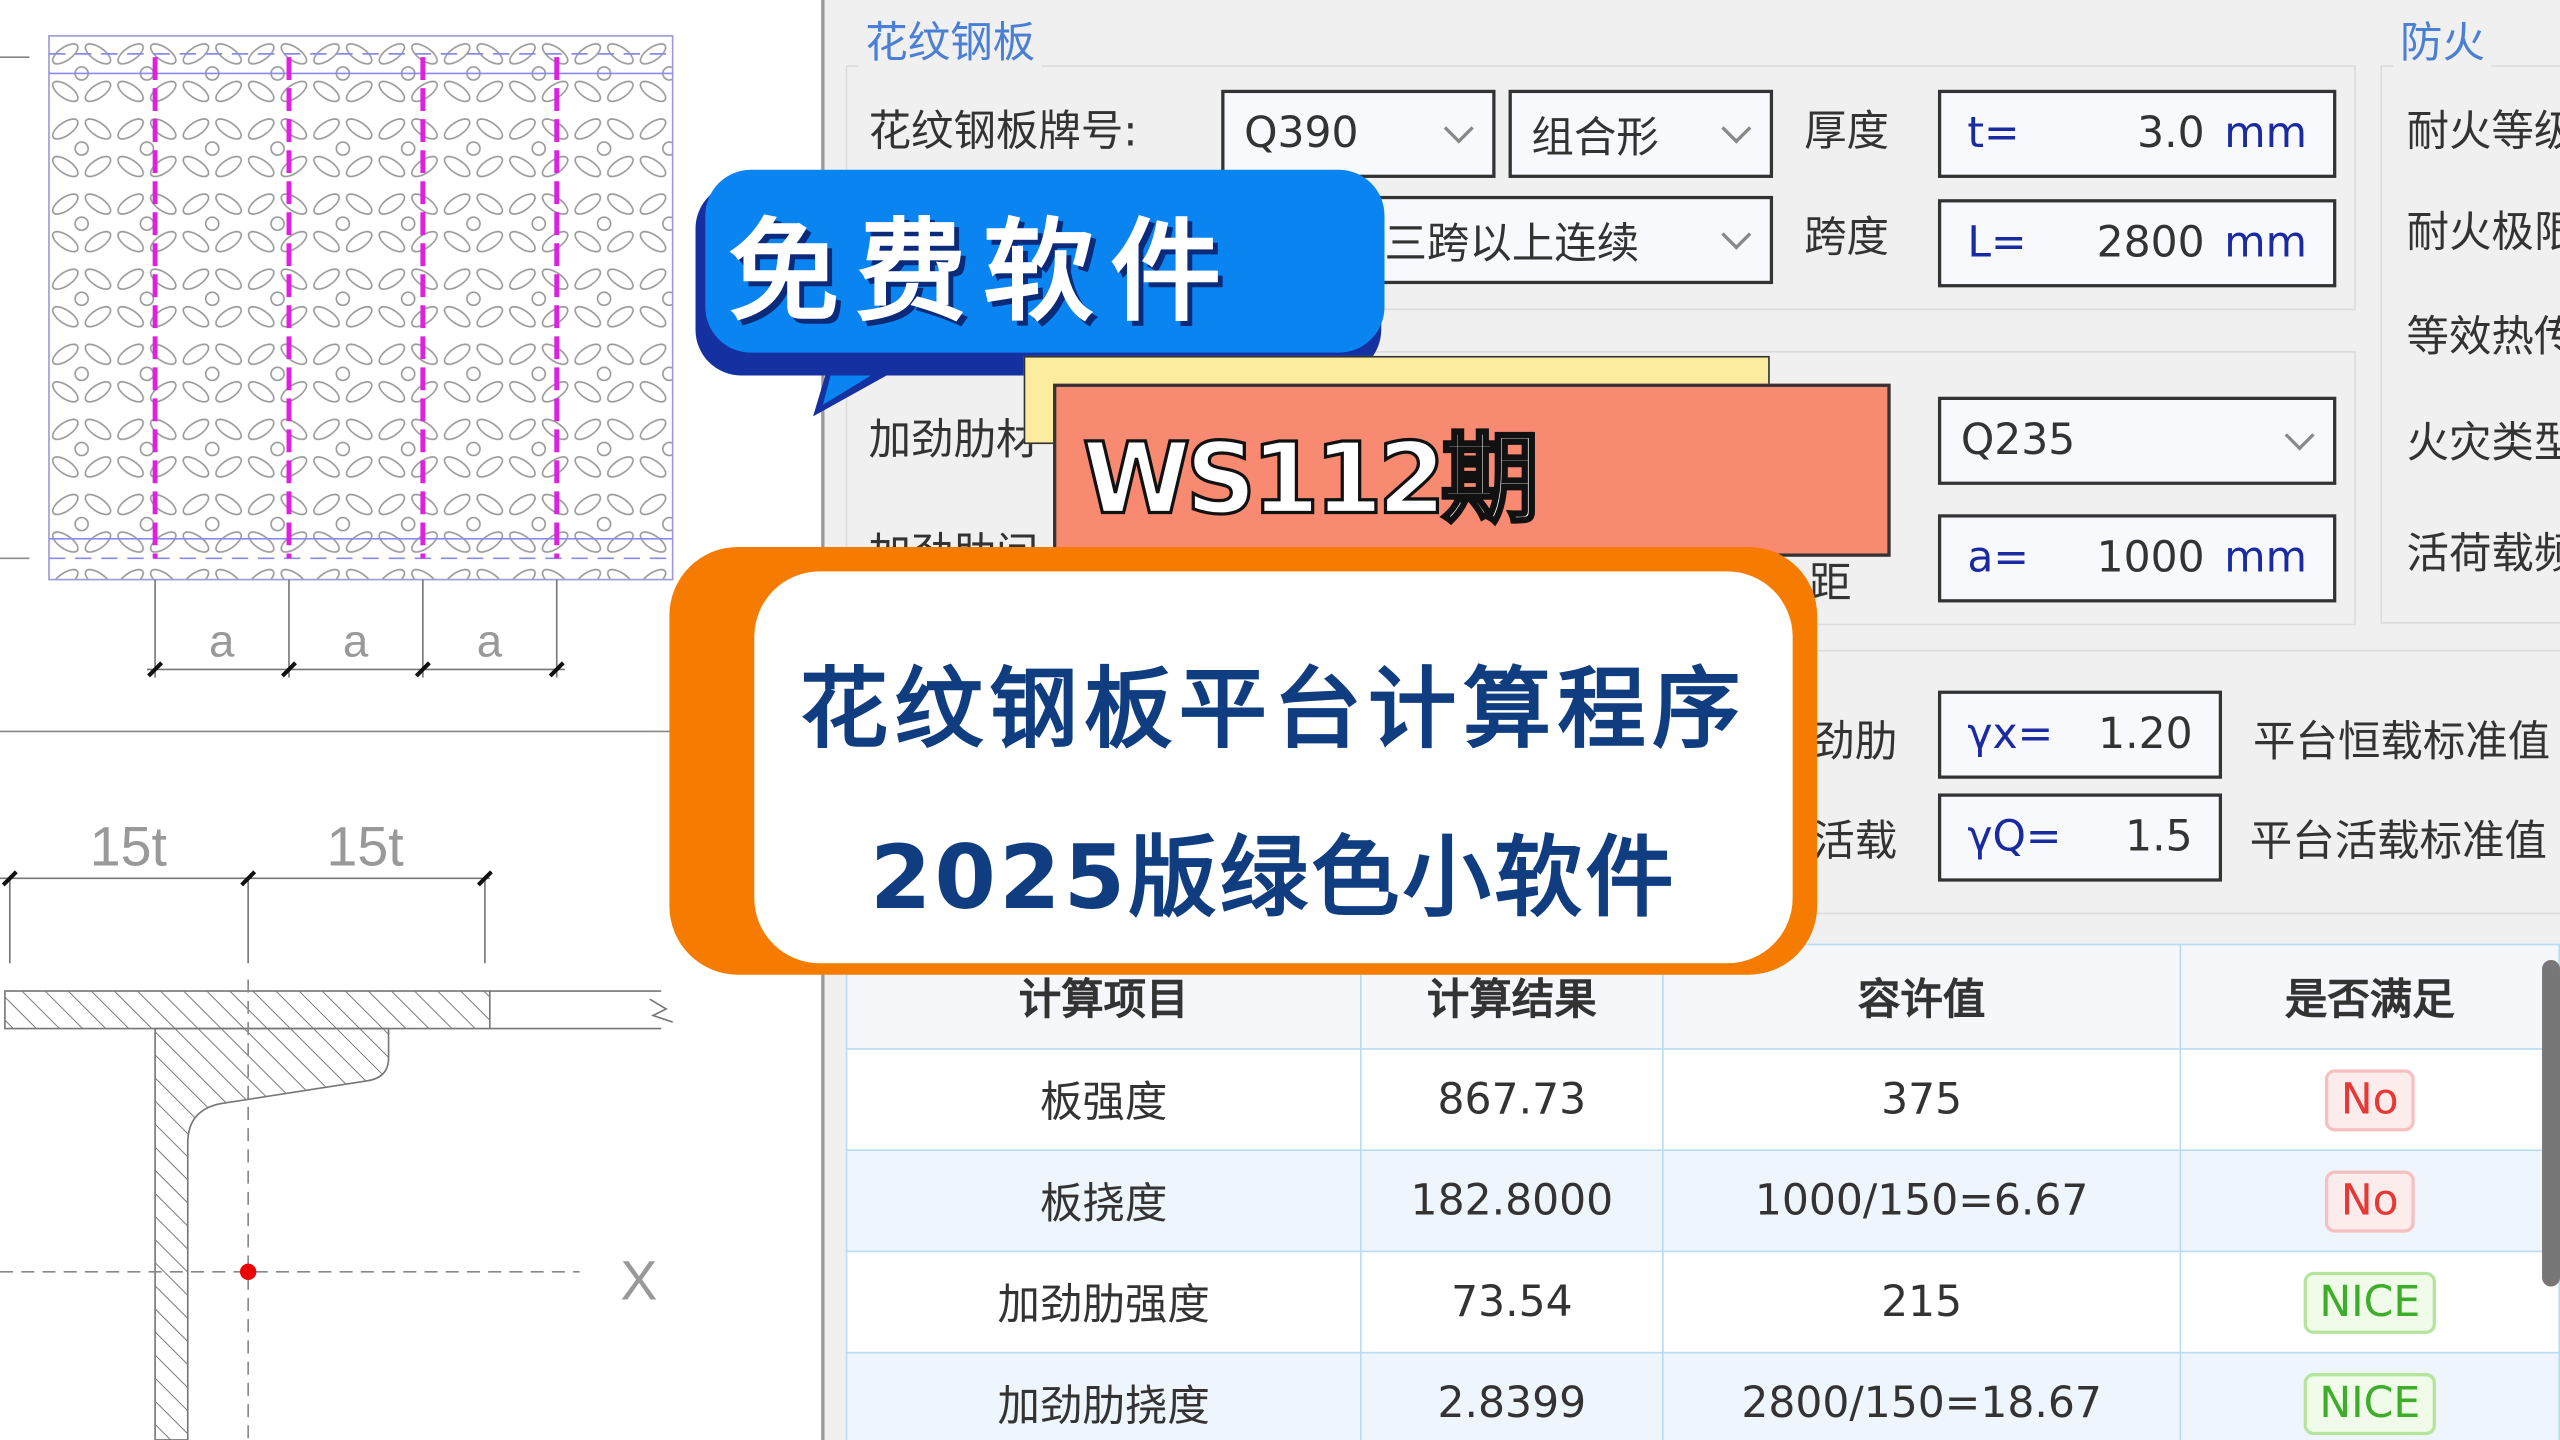  What do you see at coordinates (2080, 837) in the screenshot?
I see `gq-input: γQ= 1.5` at bounding box center [2080, 837].